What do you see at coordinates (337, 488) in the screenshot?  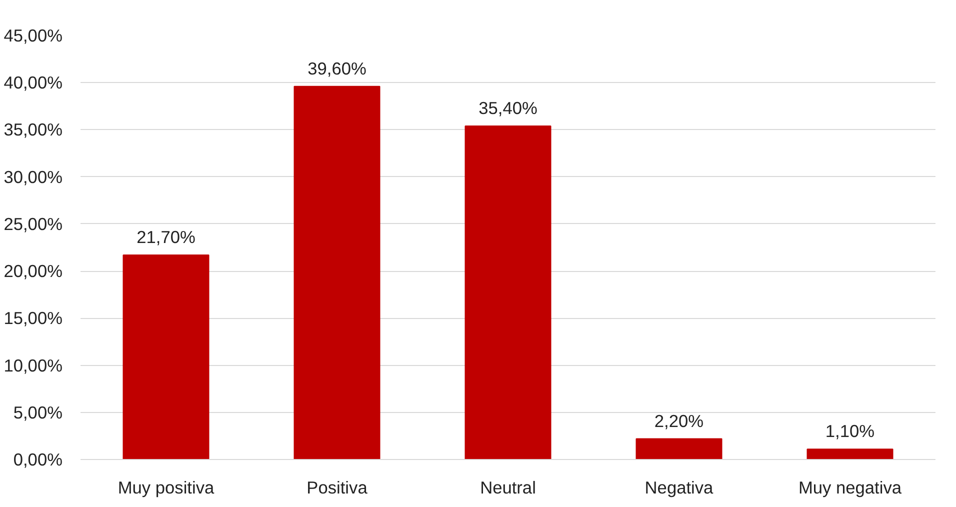 I see `x-tick-label: Positiva` at bounding box center [337, 488].